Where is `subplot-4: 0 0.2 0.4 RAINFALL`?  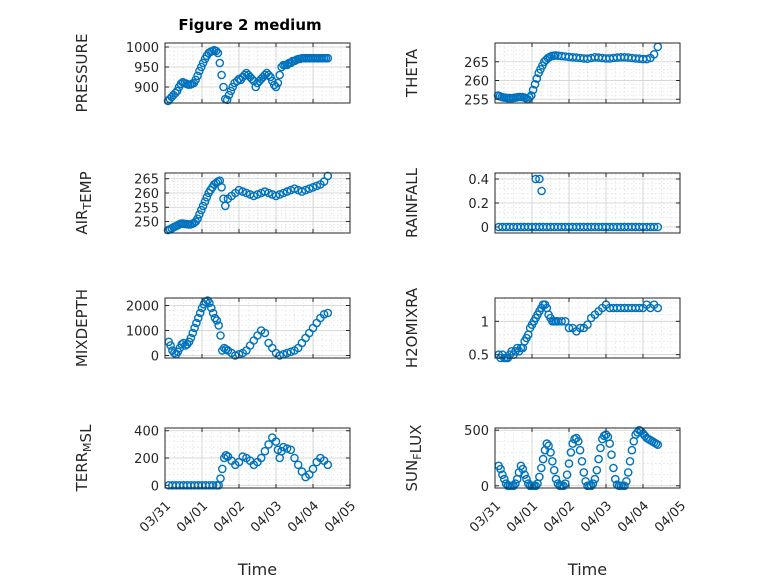
subplot-4: 0 0.2 0.4 RAINFALL is located at coordinates (542, 202).